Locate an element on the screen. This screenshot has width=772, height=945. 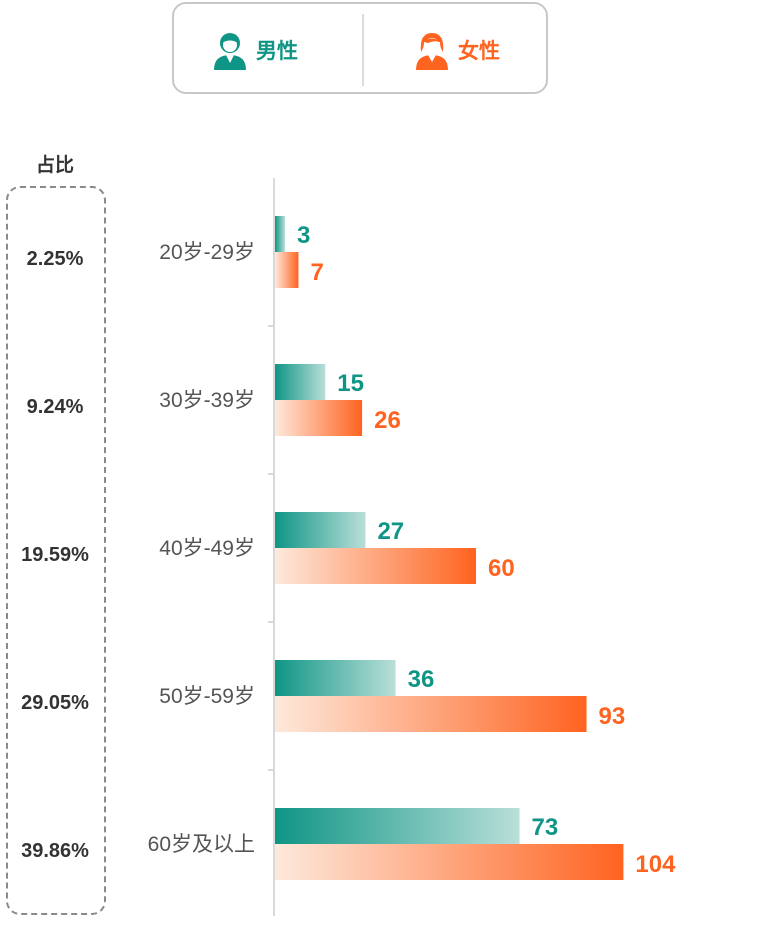
ratio-value: 39.86% is located at coordinates (55, 851).